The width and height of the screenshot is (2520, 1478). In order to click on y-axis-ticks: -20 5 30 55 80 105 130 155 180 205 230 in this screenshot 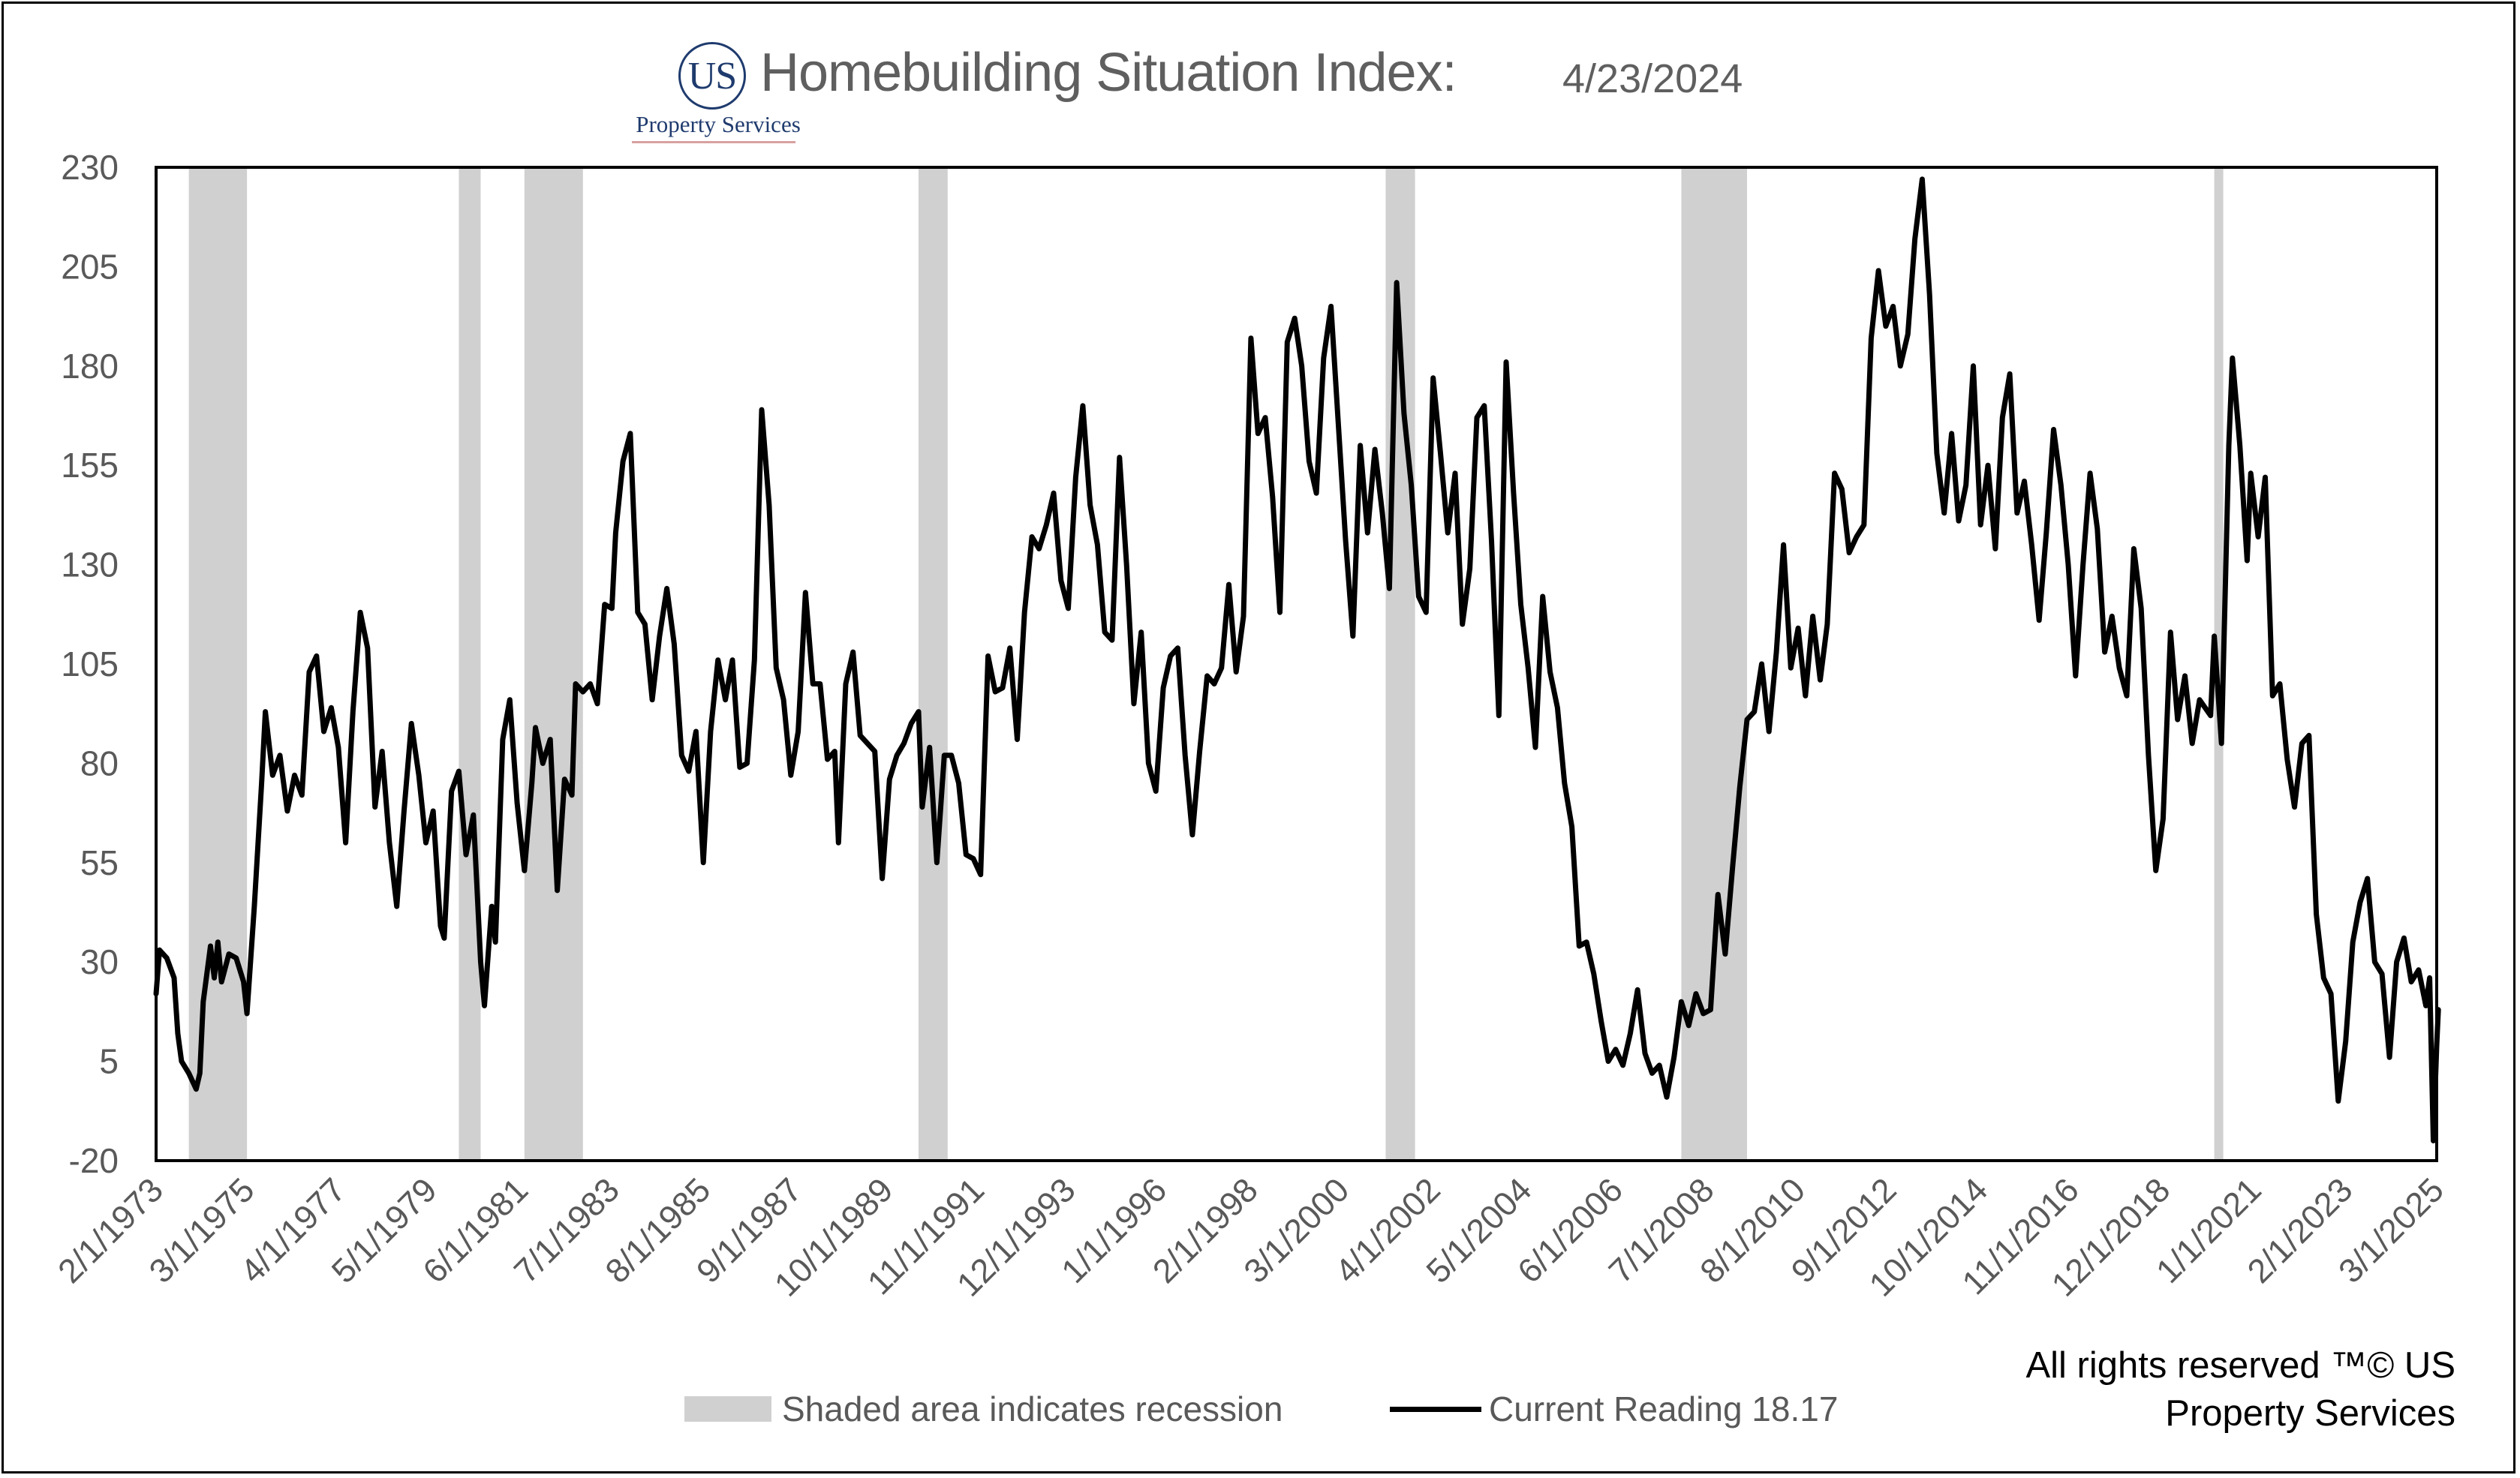, I will do `click(90, 664)`.